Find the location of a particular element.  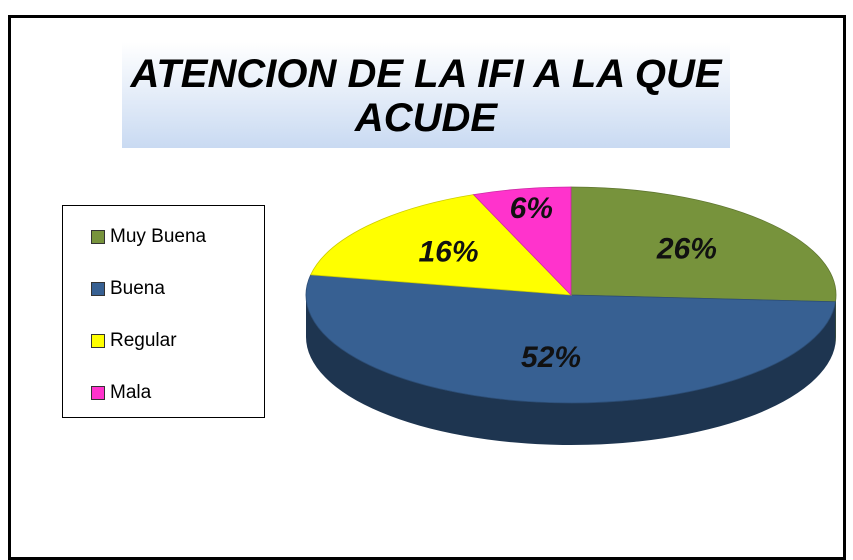

legend-item: Muy Buena is located at coordinates (148, 237).